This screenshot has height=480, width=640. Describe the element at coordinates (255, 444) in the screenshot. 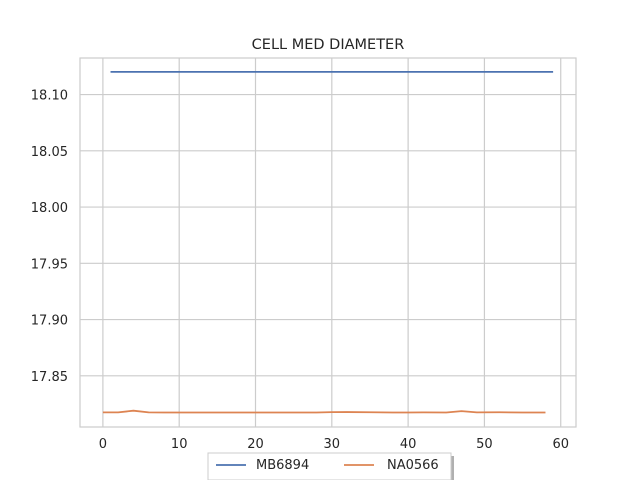

I see `x-tick-label: 20` at that location.